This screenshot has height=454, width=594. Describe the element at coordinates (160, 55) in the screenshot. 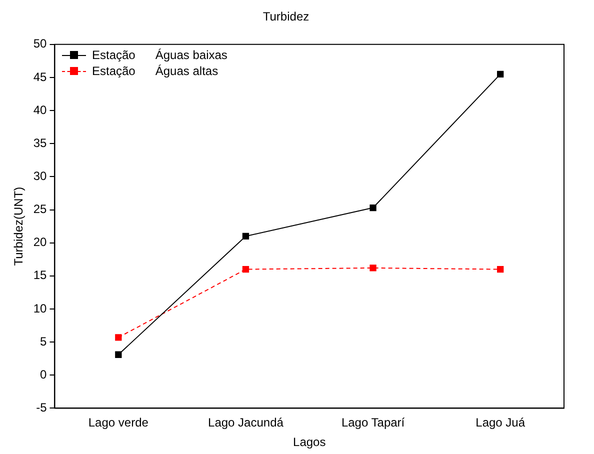

I see `legend-label: Estação Águas baixas` at that location.